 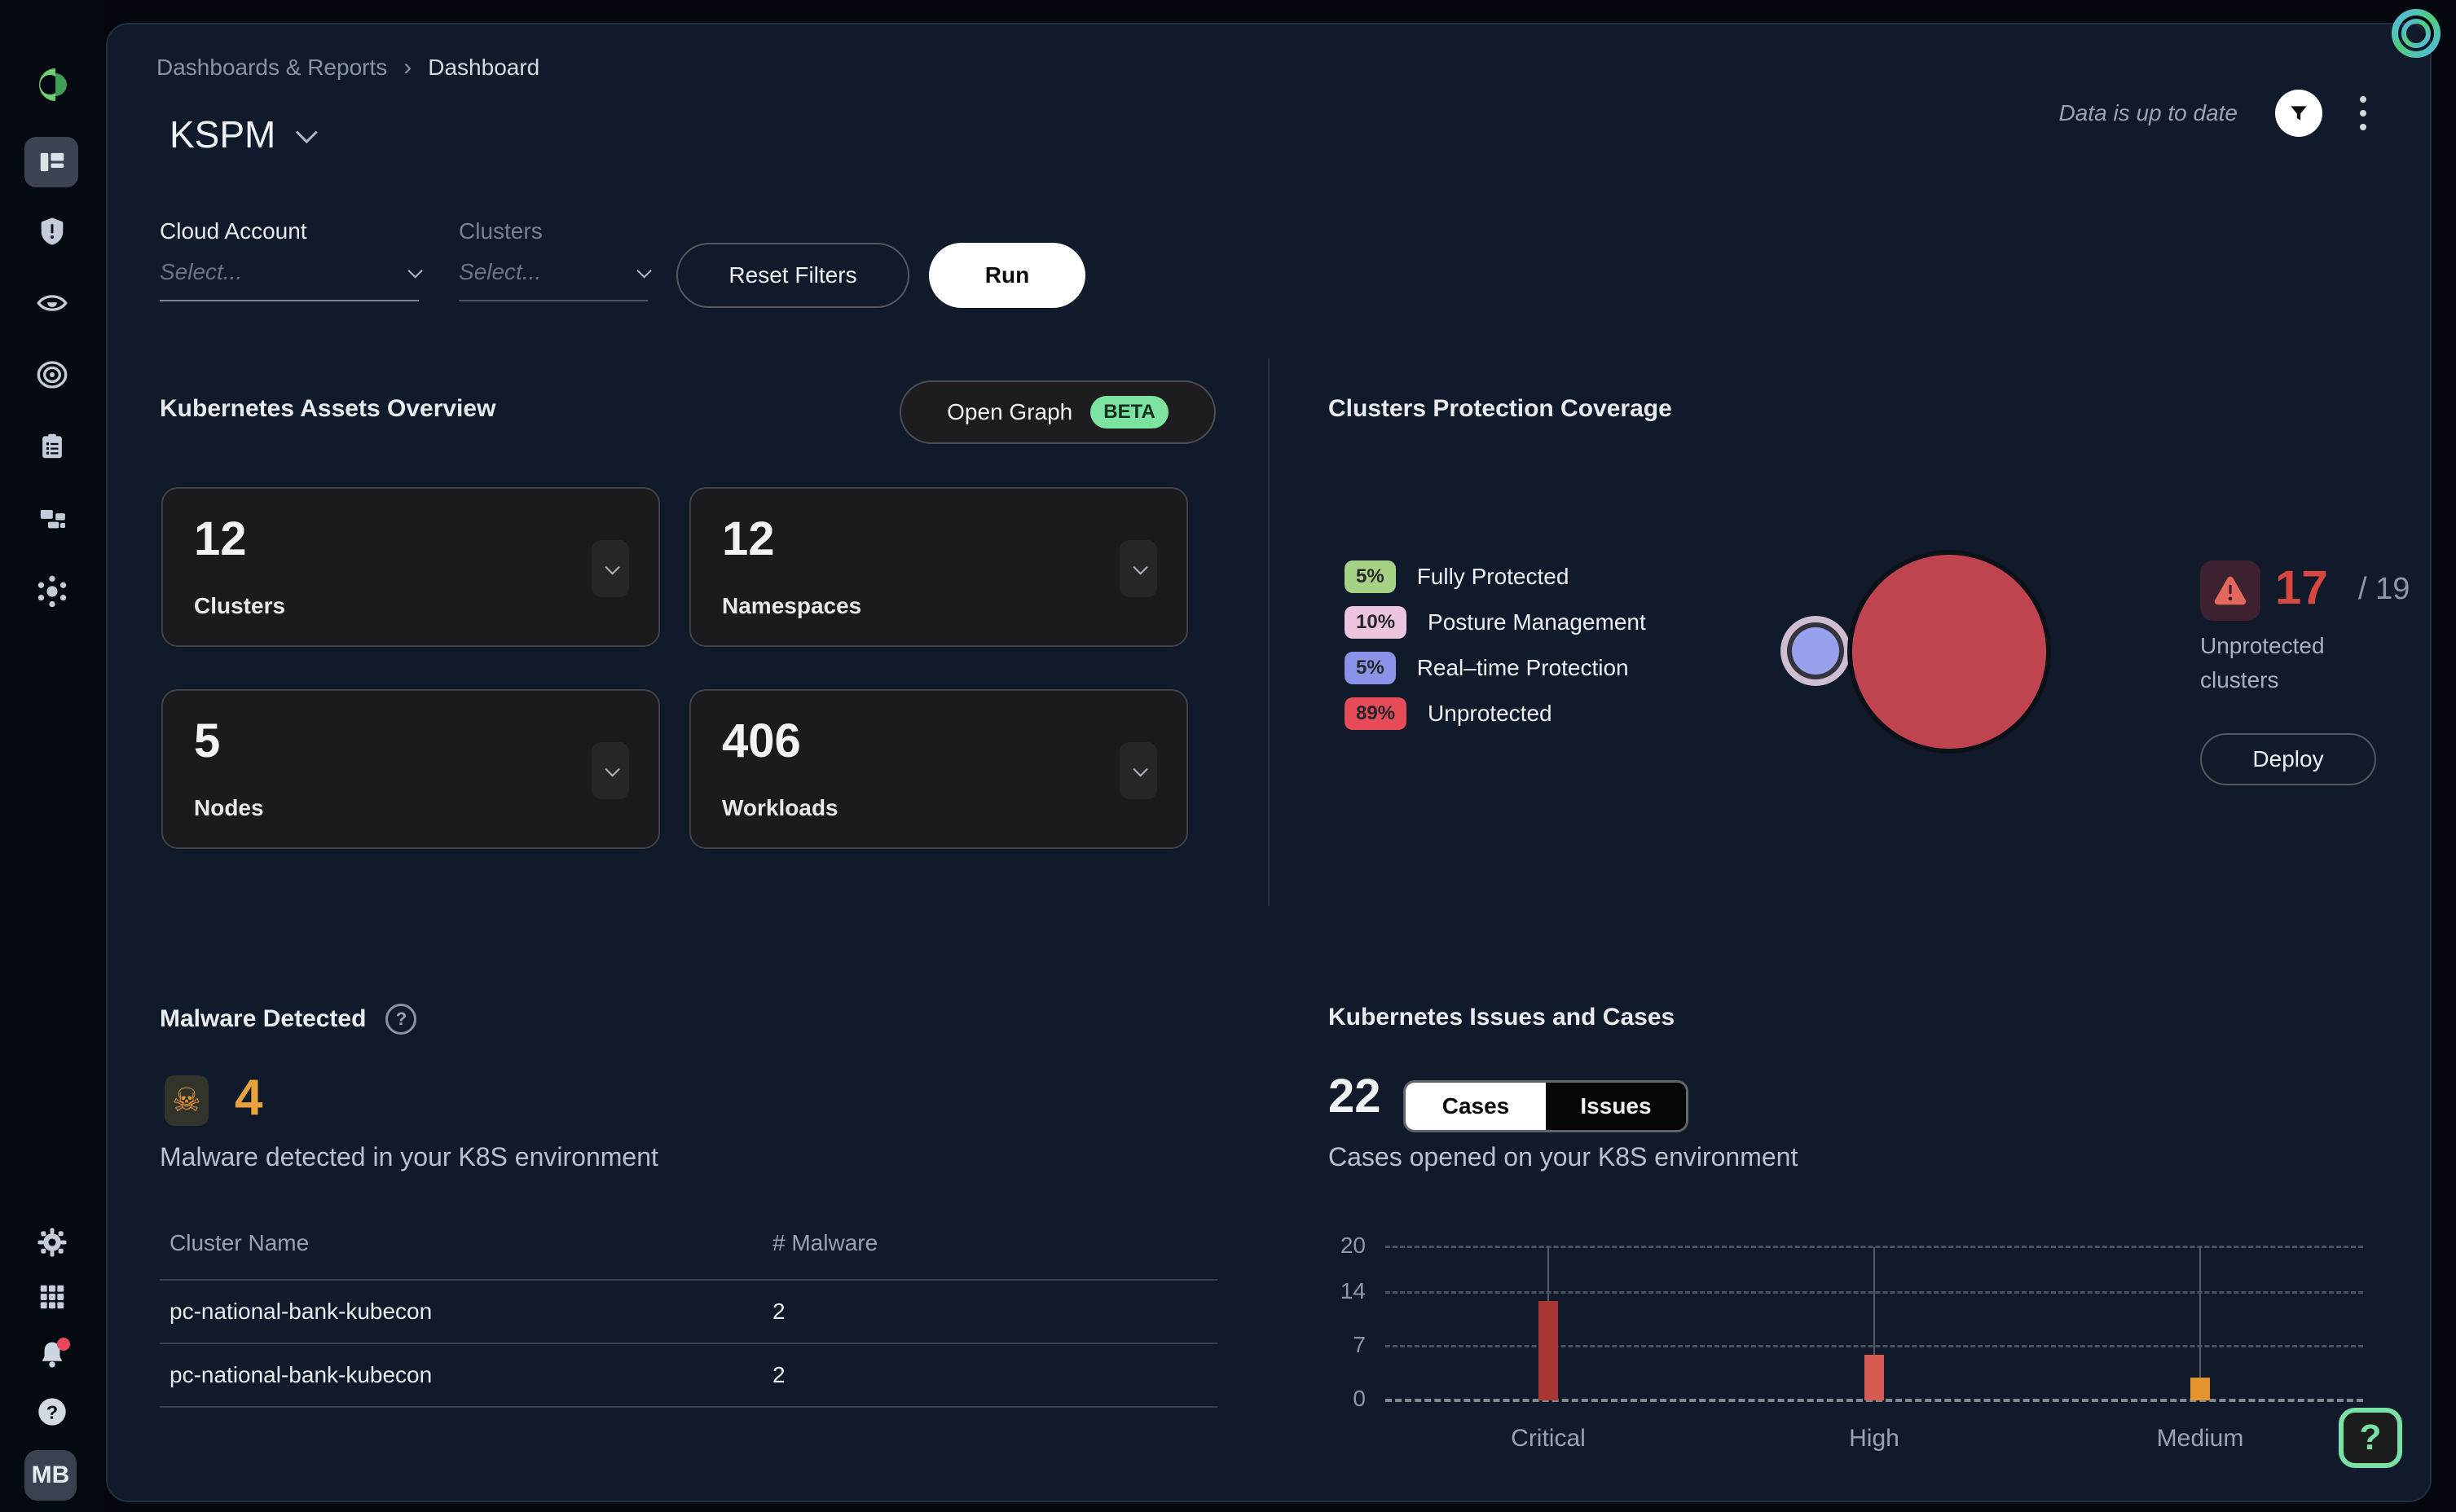 I want to click on breadcrumb-parent: Dashboards & Reports, so click(x=272, y=67).